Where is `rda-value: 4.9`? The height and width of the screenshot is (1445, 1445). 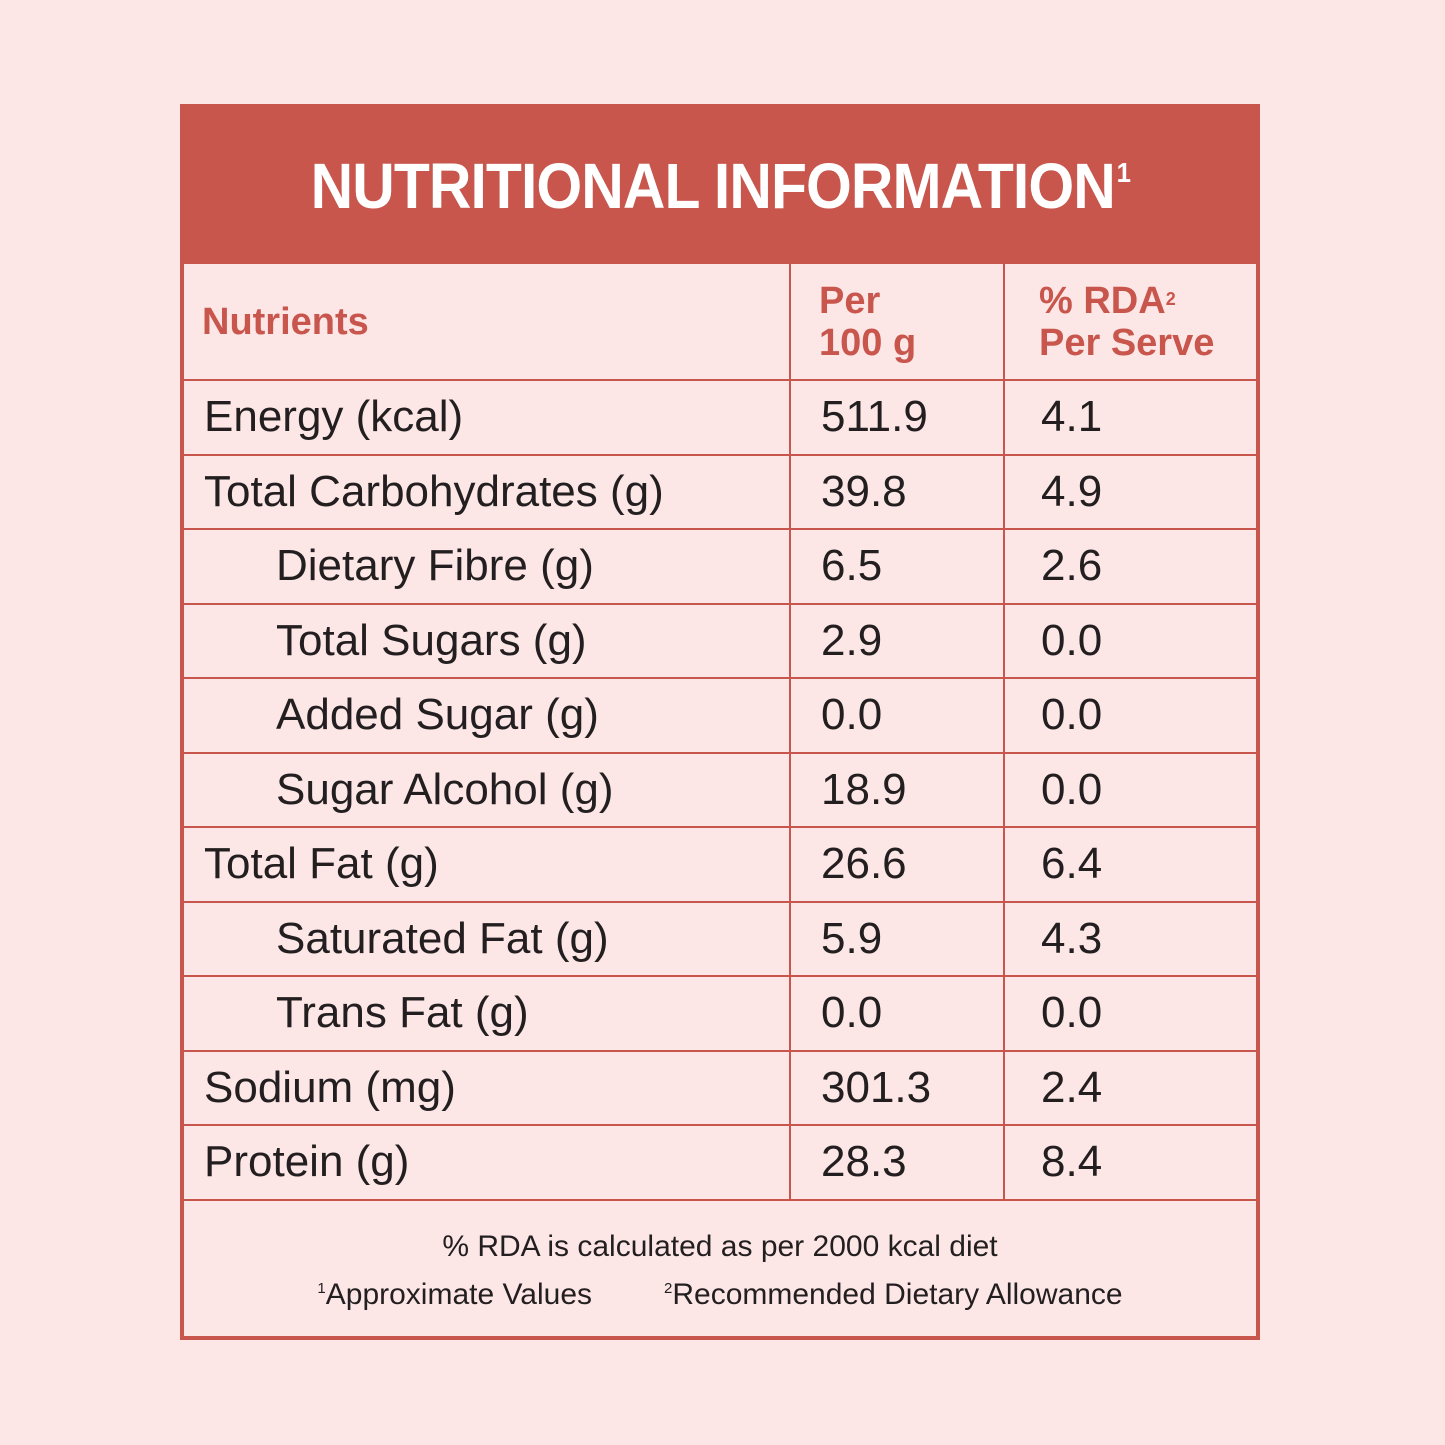
rda-value: 4.9 is located at coordinates (1129, 491).